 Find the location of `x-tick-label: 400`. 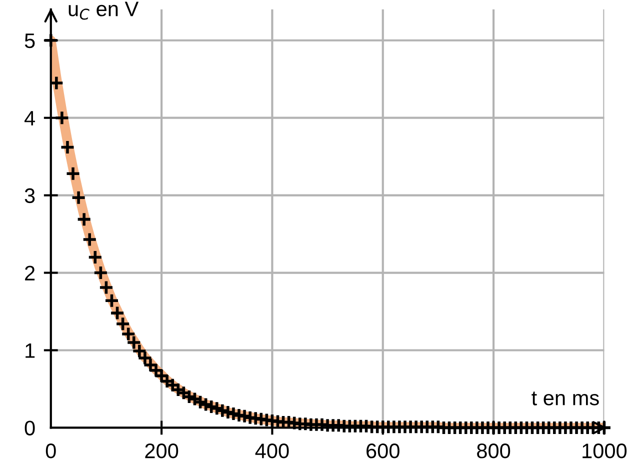

x-tick-label: 400 is located at coordinates (272, 451).